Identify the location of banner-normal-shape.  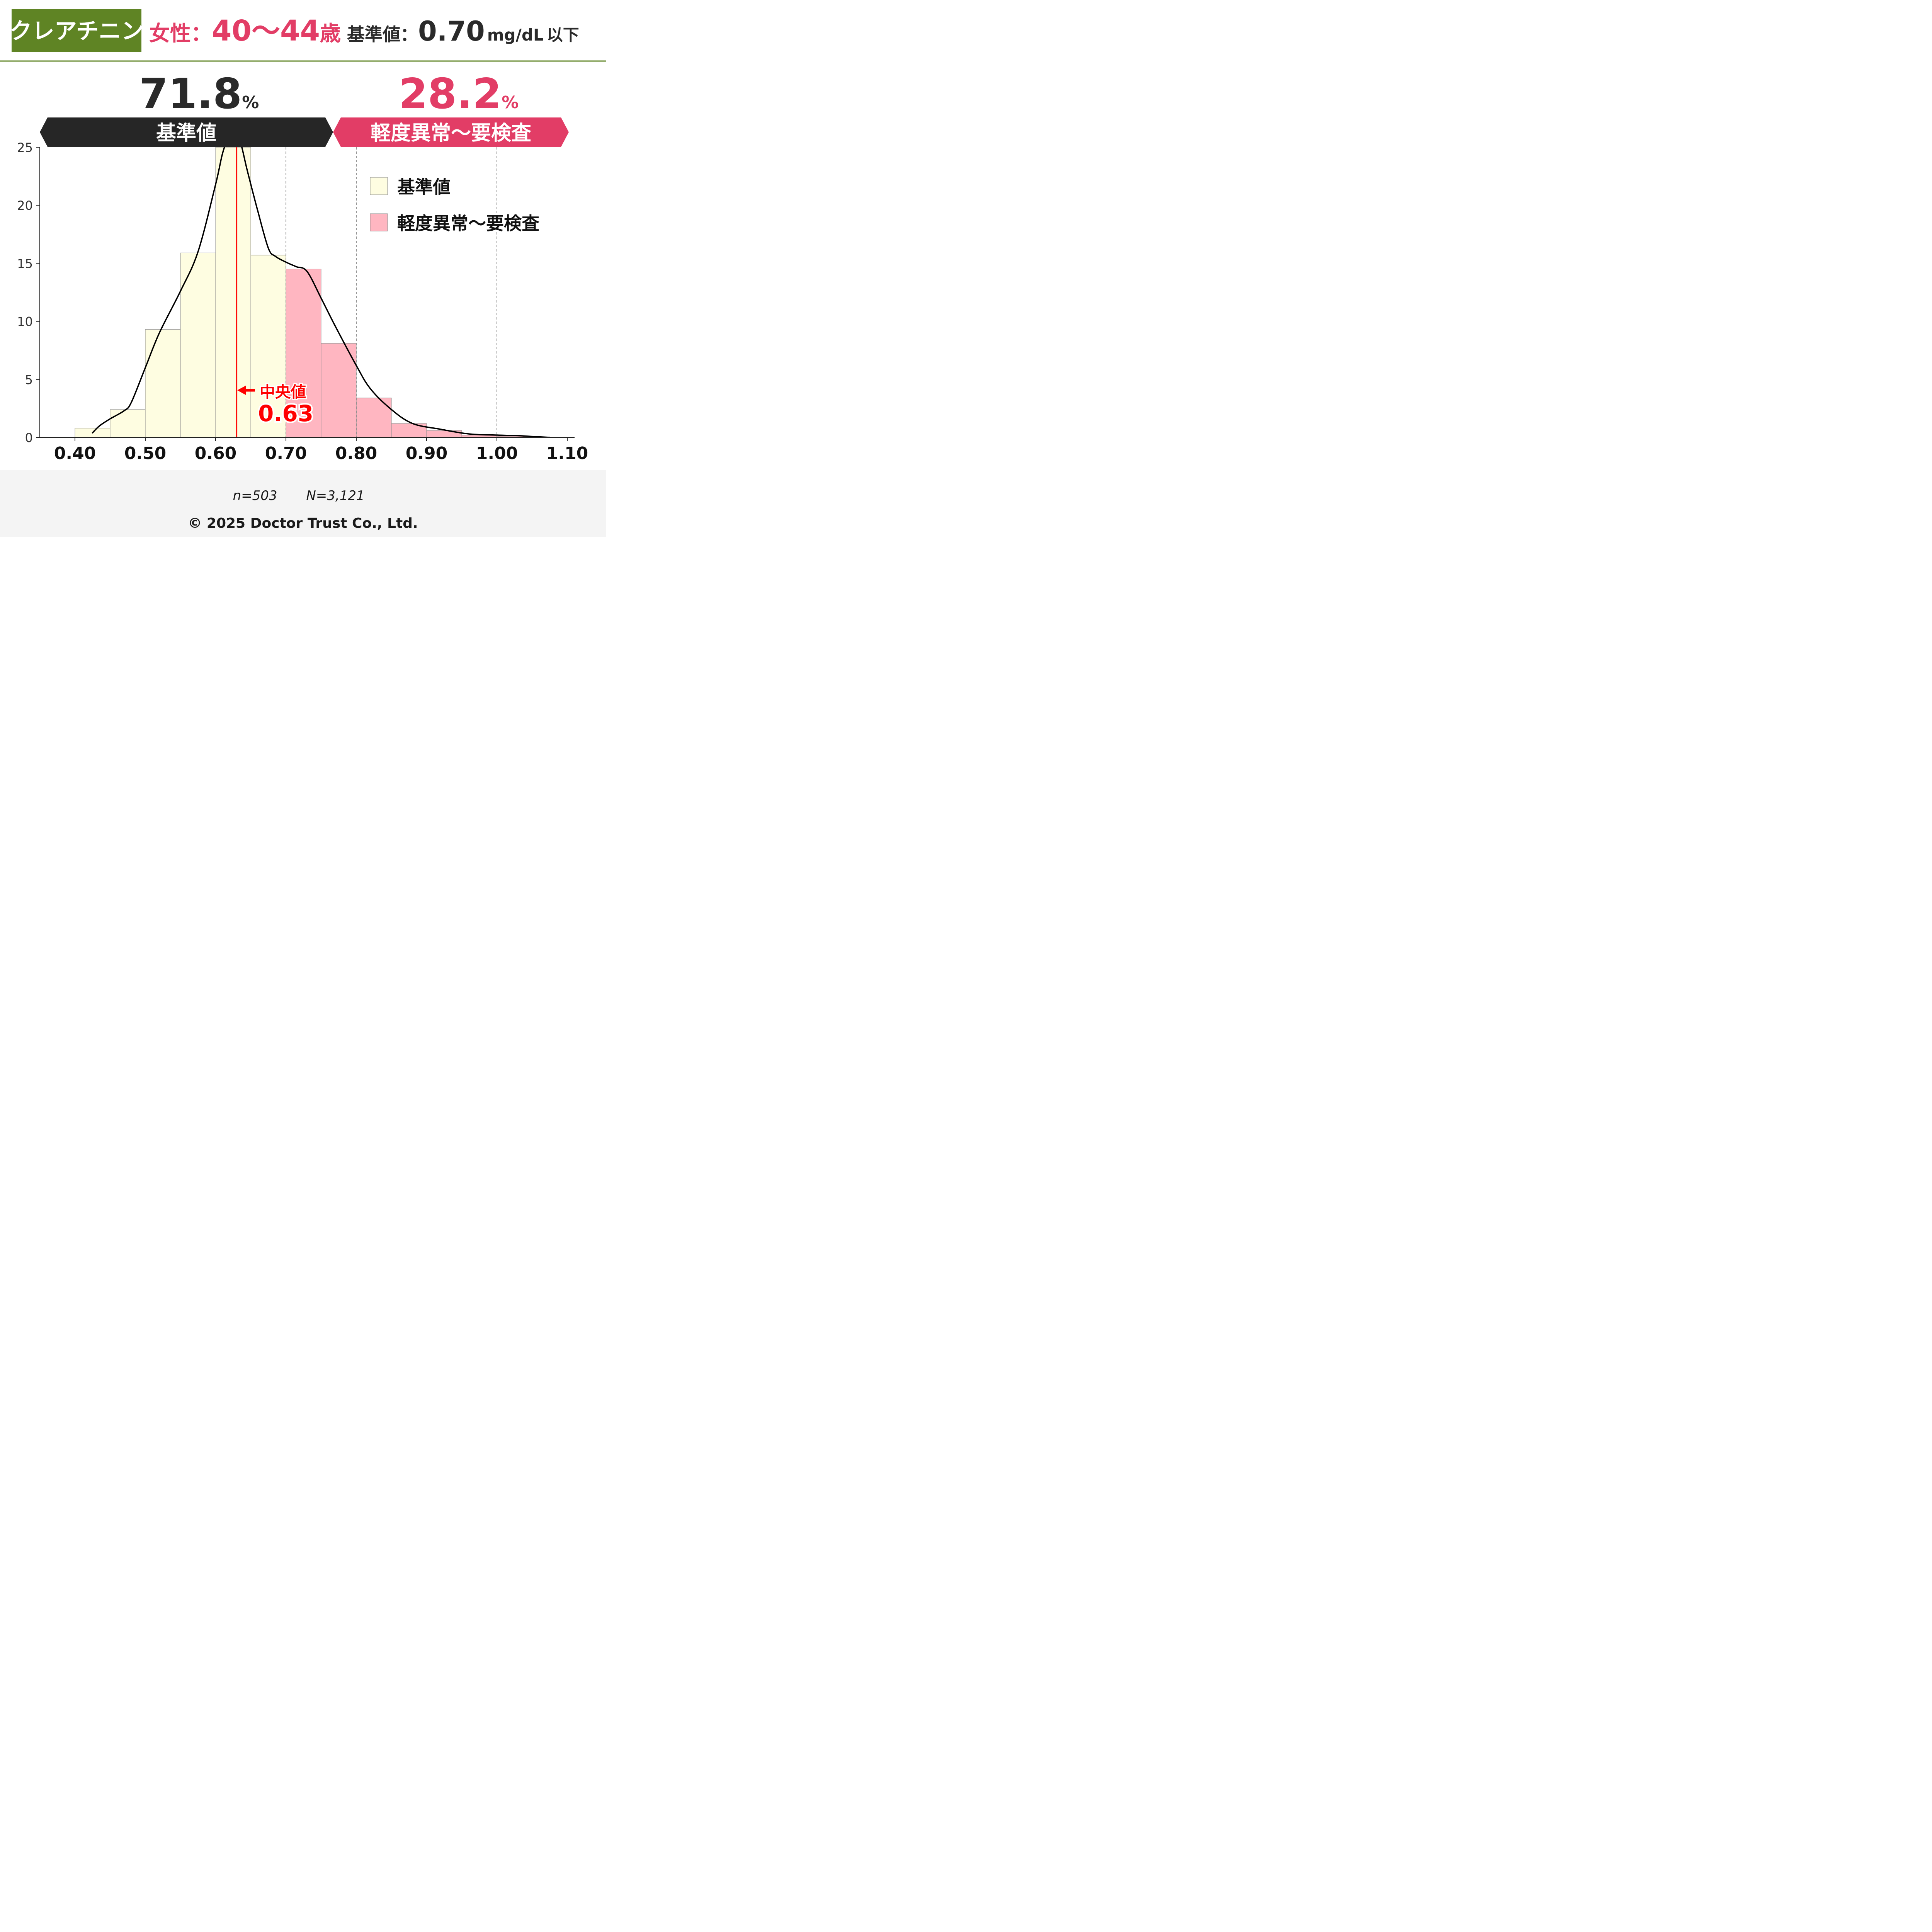
(186, 132).